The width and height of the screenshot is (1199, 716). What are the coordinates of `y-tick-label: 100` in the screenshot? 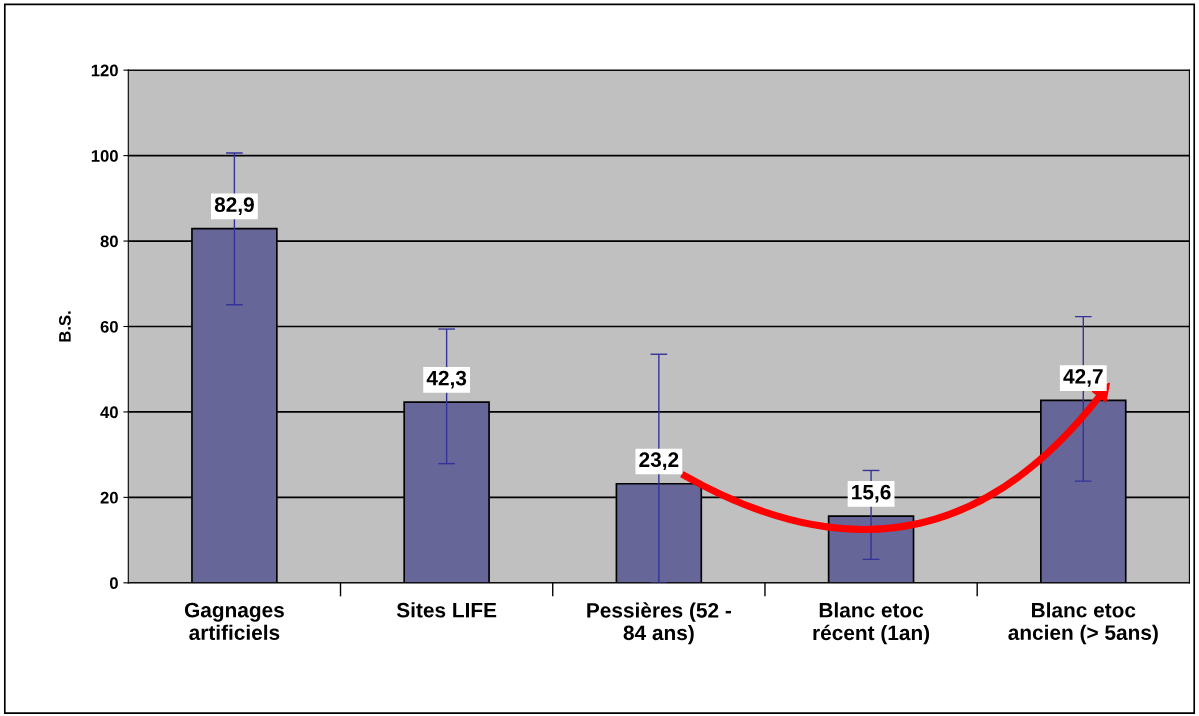 It's located at (104, 156).